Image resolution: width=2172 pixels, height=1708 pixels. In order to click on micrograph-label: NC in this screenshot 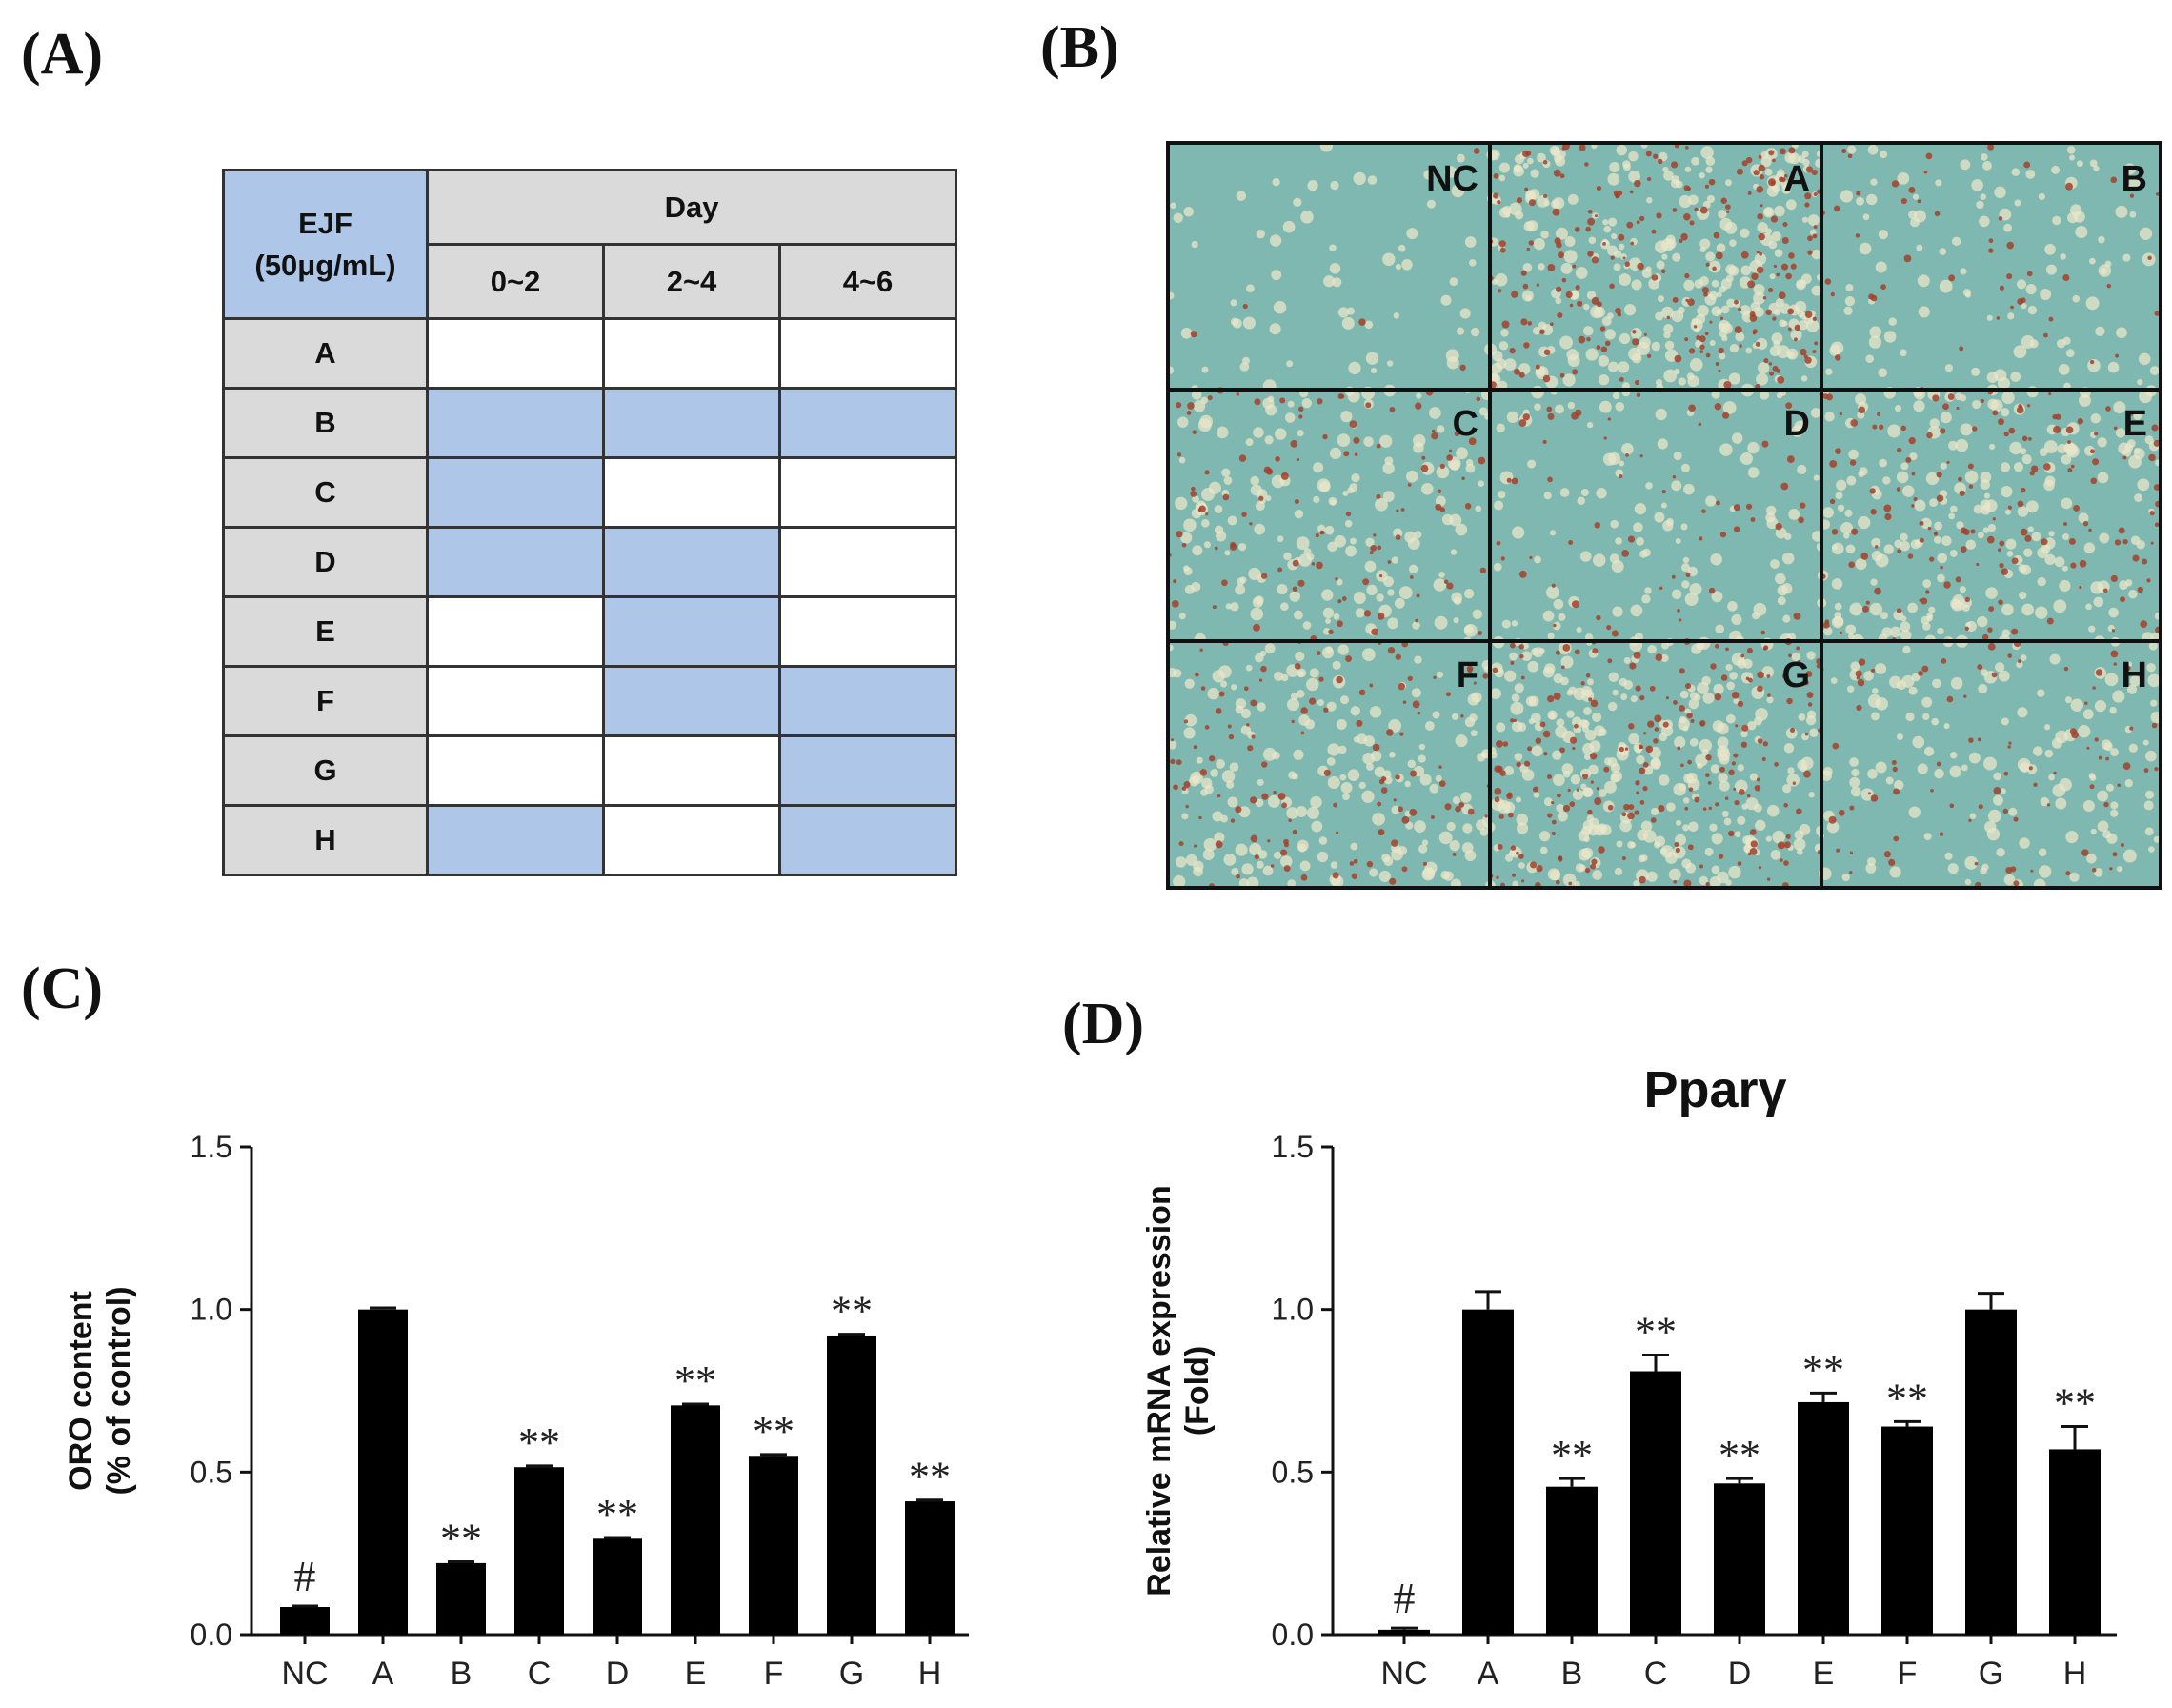, I will do `click(1452, 179)`.